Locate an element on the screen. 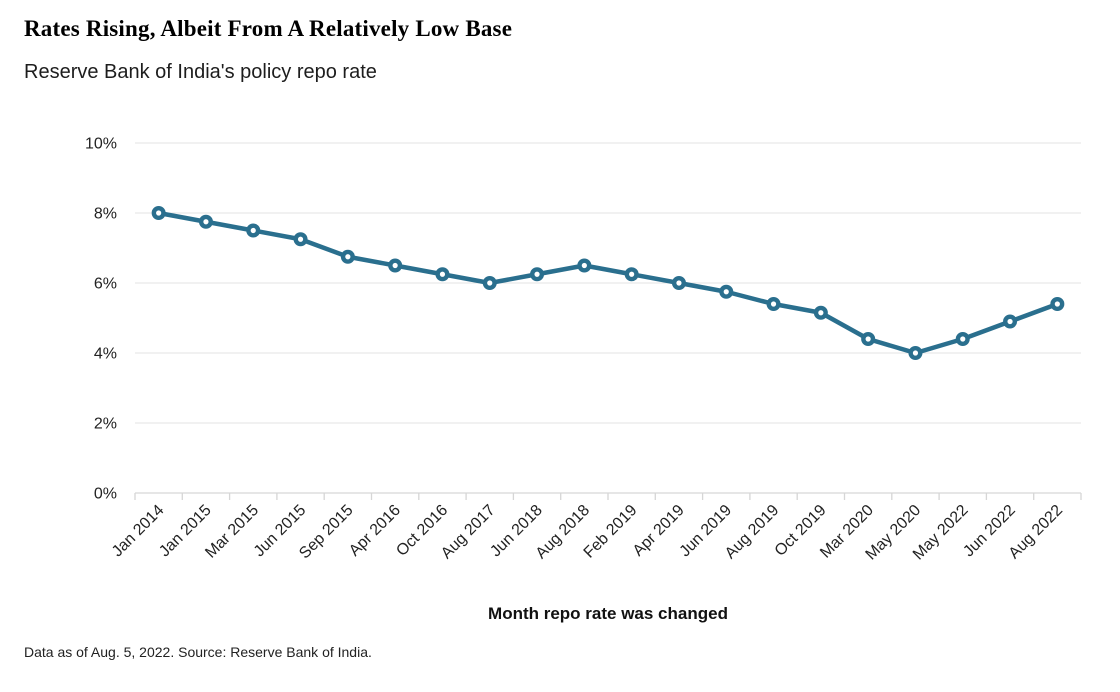 This screenshot has height=692, width=1120. x-axis-title: Month repo rate was changed is located at coordinates (608, 613).